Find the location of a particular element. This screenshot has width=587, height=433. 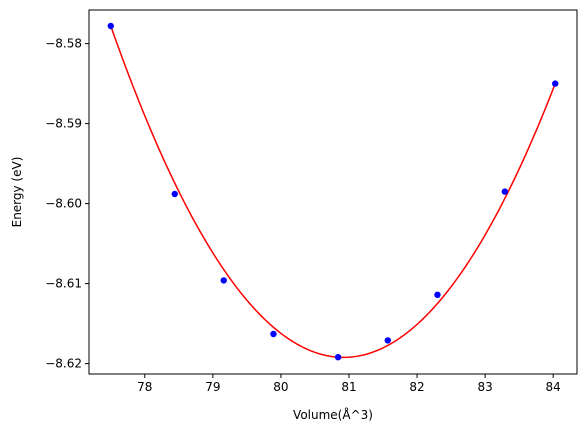

x-tick-label: 82 is located at coordinates (416, 387).